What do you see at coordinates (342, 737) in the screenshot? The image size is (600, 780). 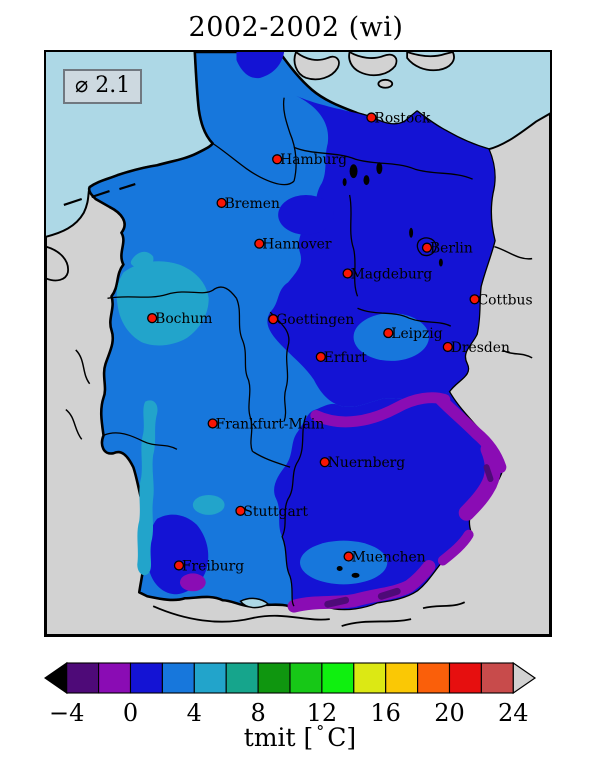 I see `unit-suffix: C]` at bounding box center [342, 737].